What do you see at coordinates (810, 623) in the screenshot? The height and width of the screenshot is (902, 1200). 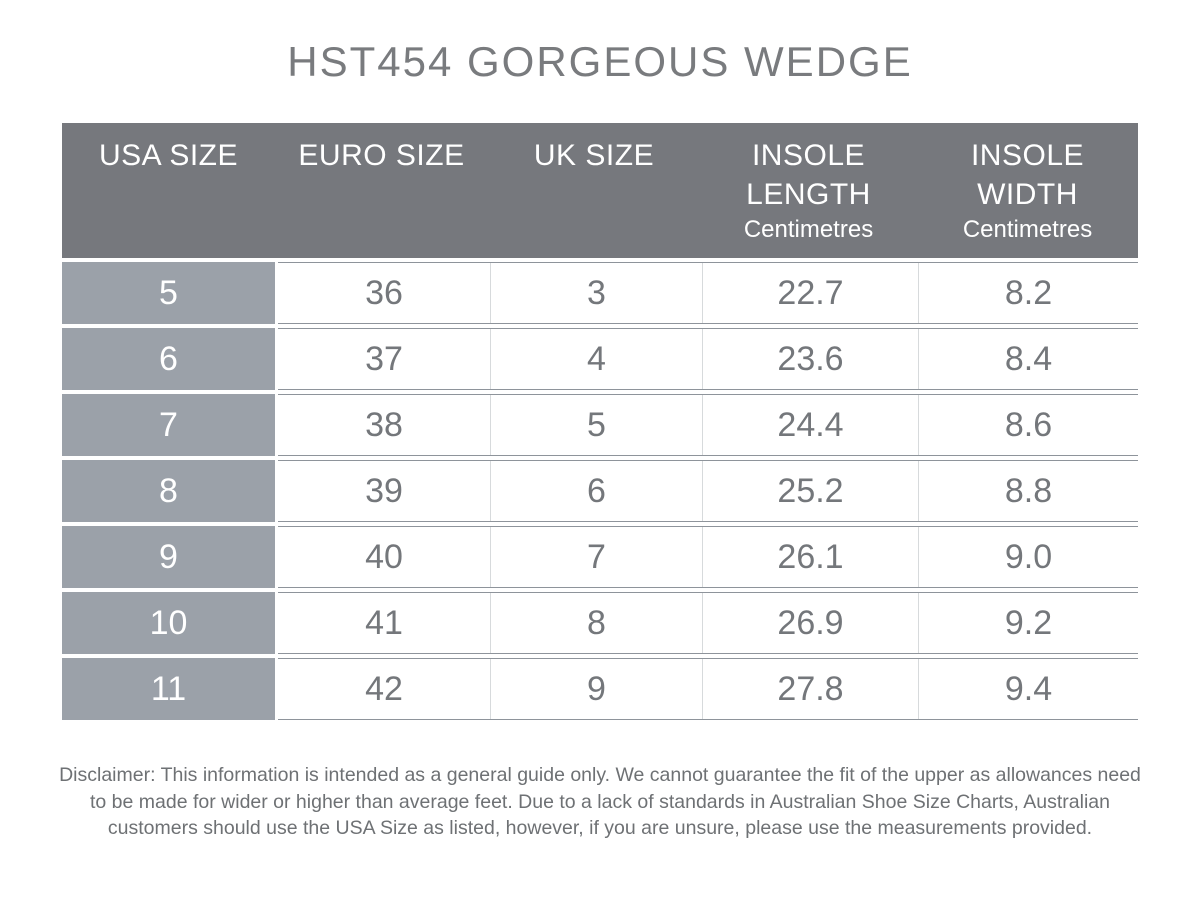 I see `data-cell: 26.9` at bounding box center [810, 623].